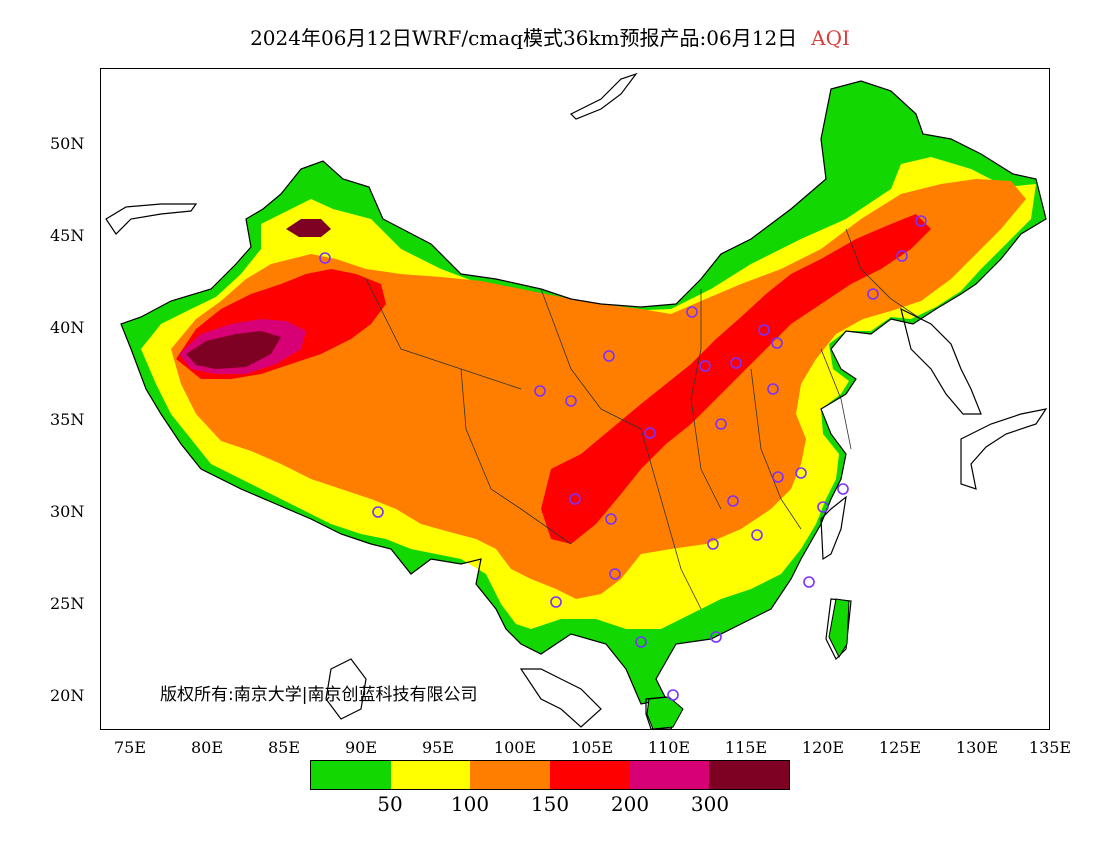 This screenshot has width=1100, height=850. Describe the element at coordinates (665, 712) in the screenshot. I see `hainan-island` at that location.